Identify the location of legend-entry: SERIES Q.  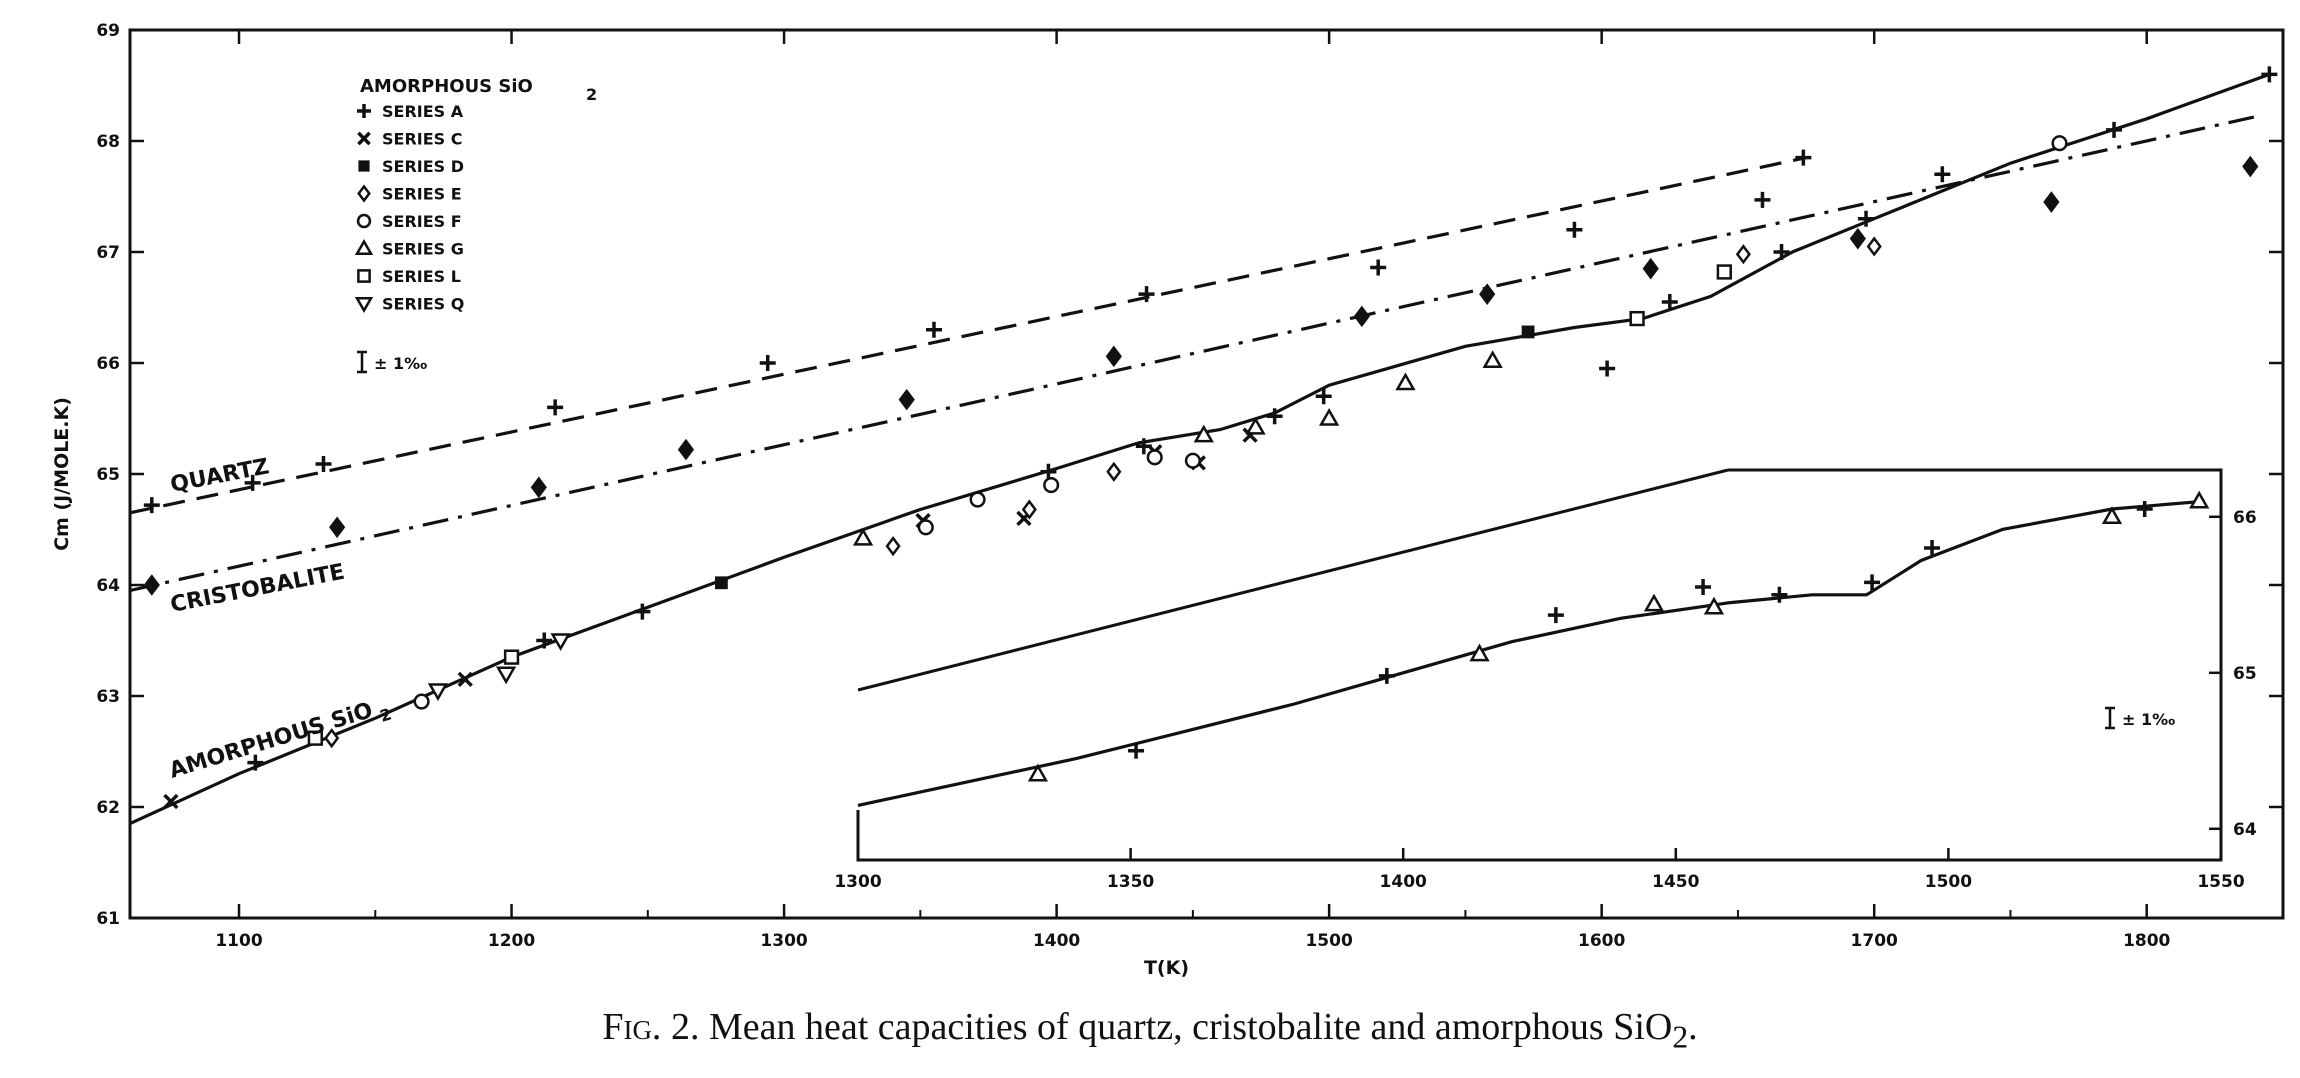
(409, 304).